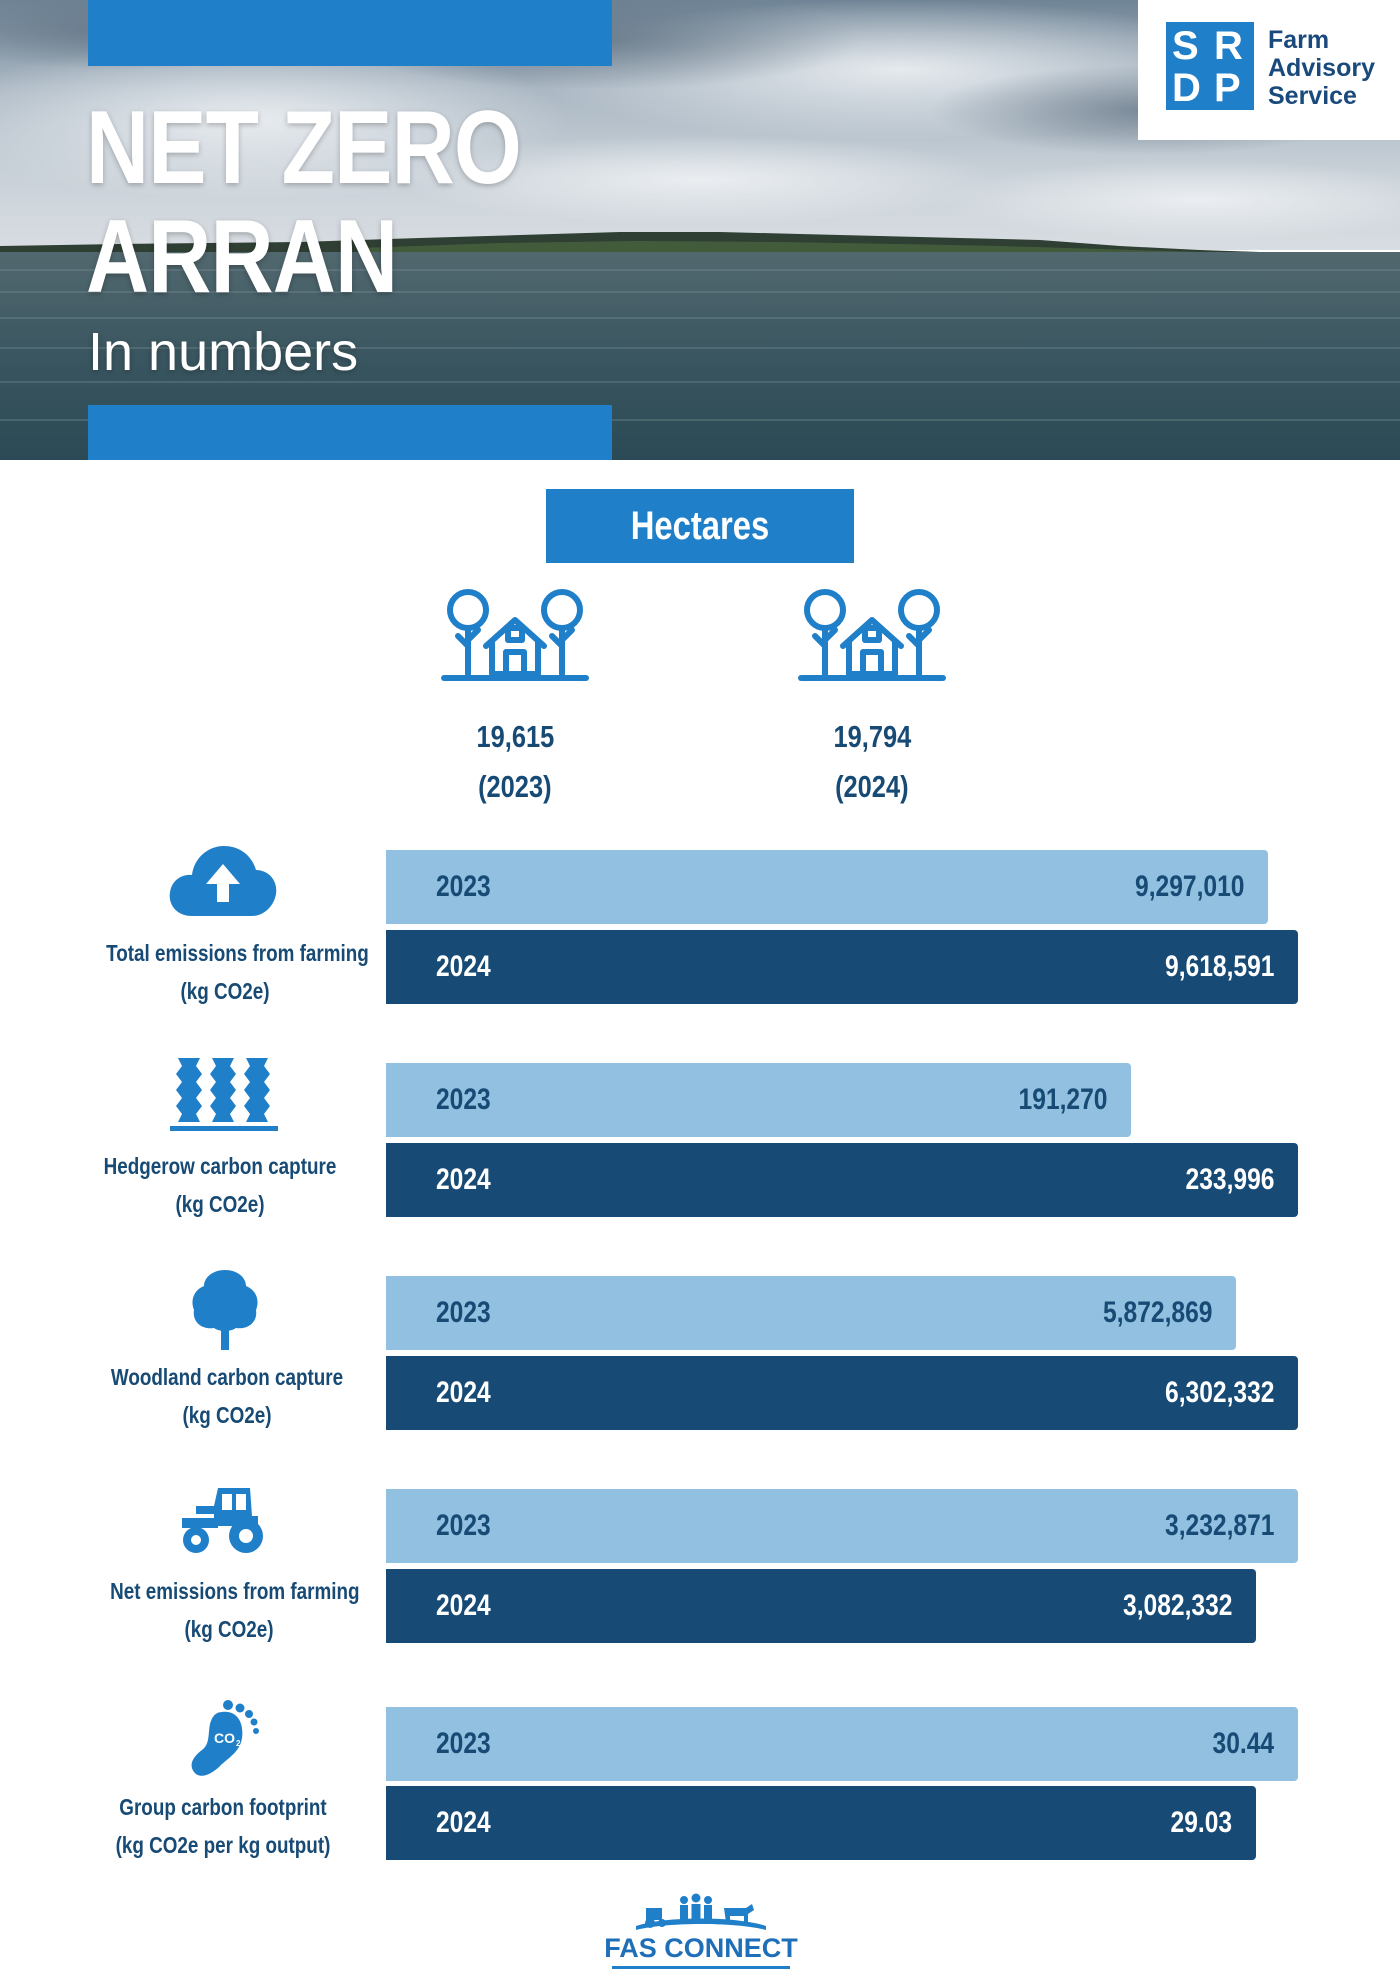 This screenshot has height=1980, width=1400. Describe the element at coordinates (842, 967) in the screenshot. I see `bar-total-emissions-2024: 2024 9,618,591` at that location.